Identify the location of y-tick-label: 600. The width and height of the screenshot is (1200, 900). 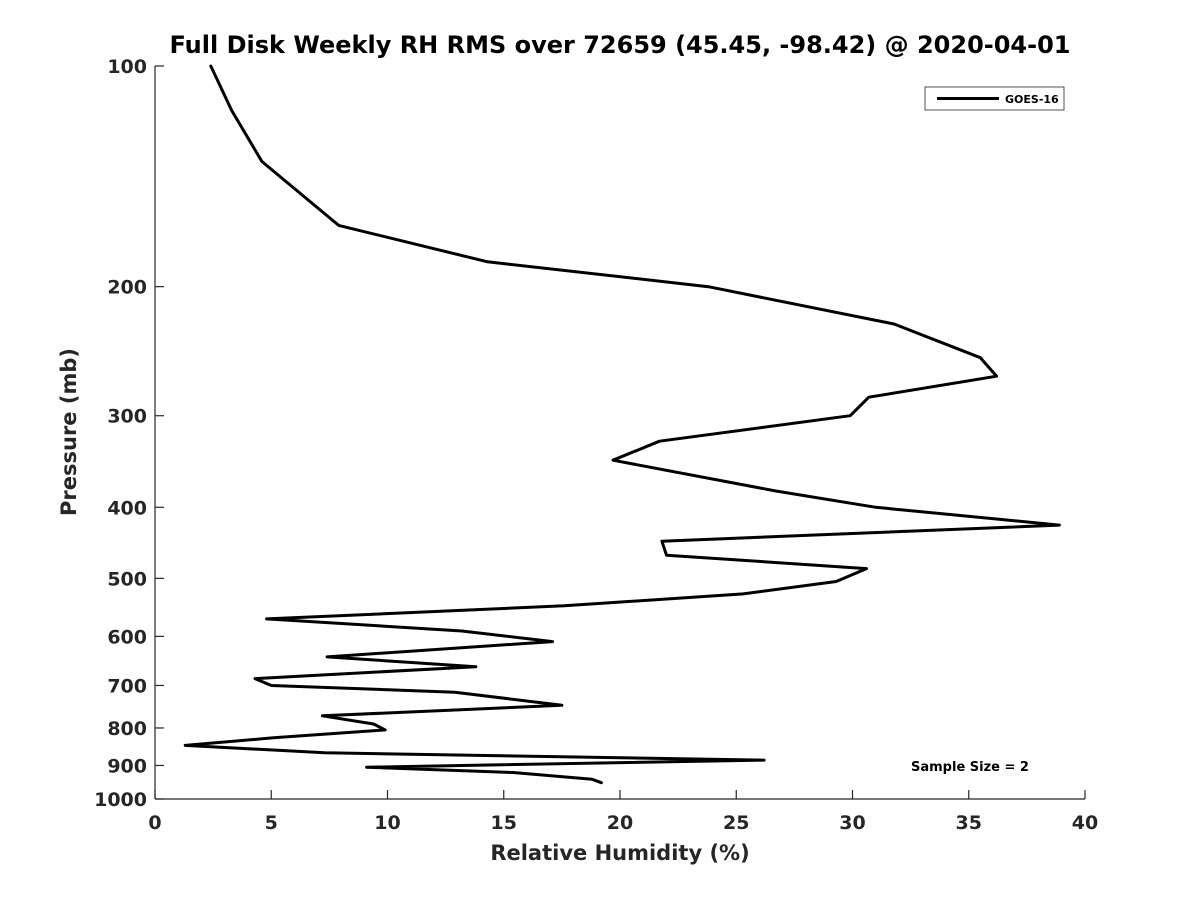
(127, 637).